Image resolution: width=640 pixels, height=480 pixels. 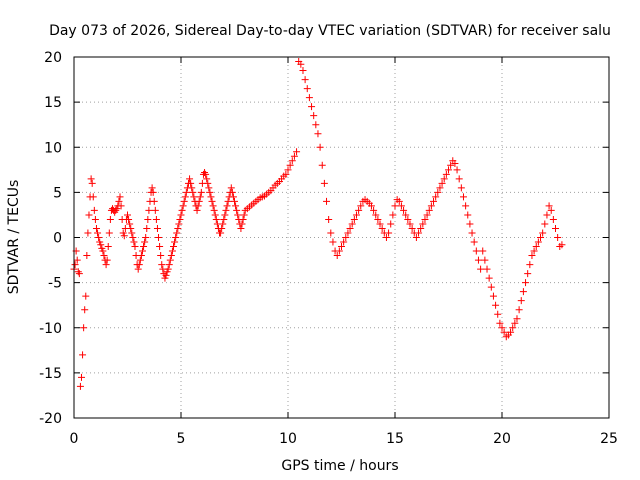 What do you see at coordinates (288, 439) in the screenshot?
I see `x-tick-label: 10` at bounding box center [288, 439].